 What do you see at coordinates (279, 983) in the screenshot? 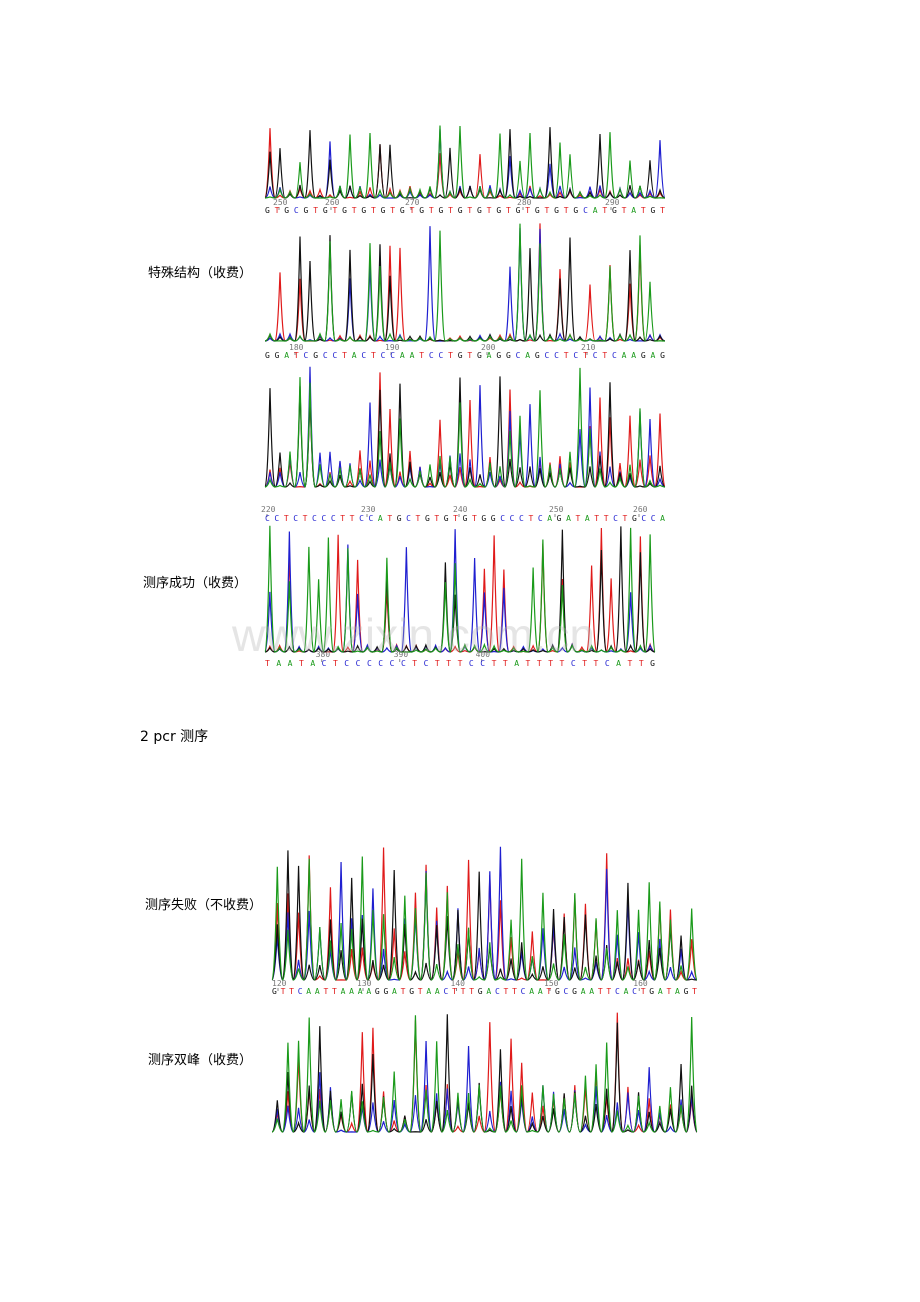
I see `position-label: 120` at bounding box center [279, 983].